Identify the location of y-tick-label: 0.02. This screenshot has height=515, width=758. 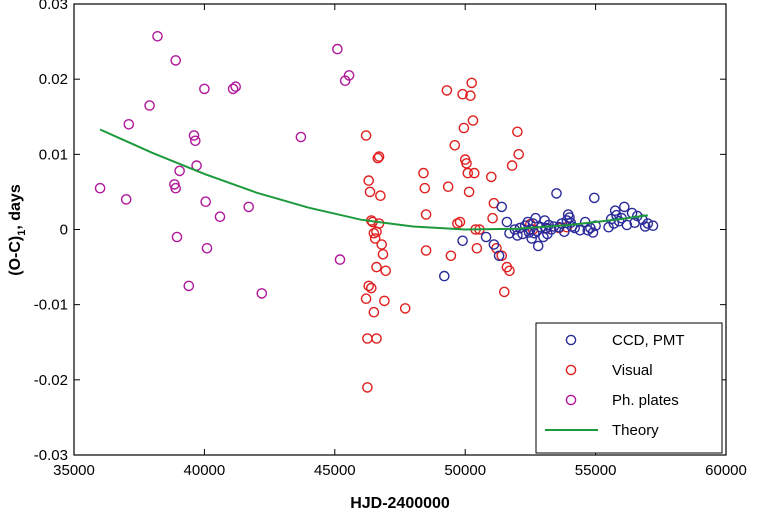
(53, 79).